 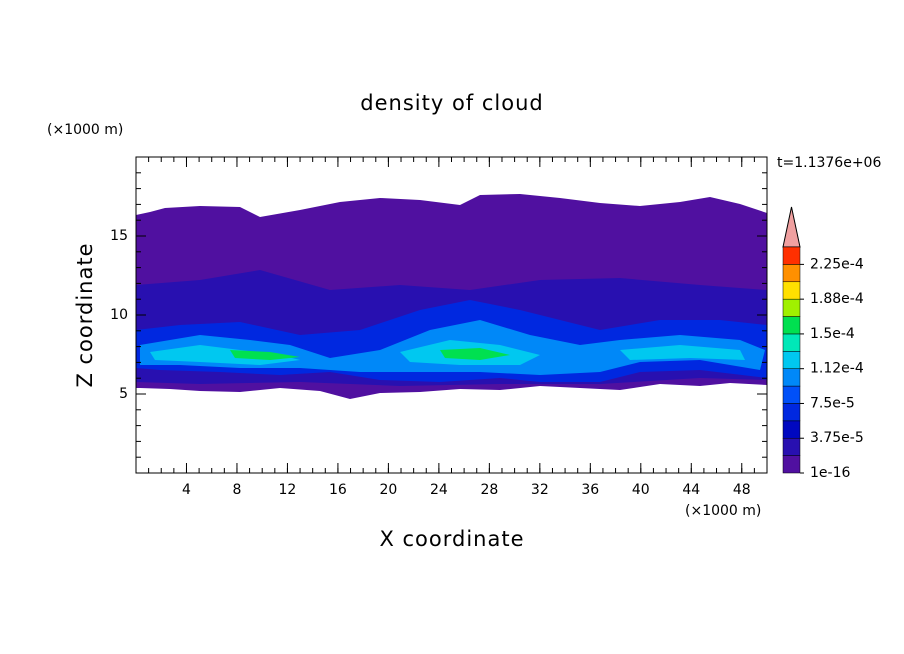 What do you see at coordinates (832, 403) in the screenshot?
I see `colorbar-tick-label: 7.5e-5` at bounding box center [832, 403].